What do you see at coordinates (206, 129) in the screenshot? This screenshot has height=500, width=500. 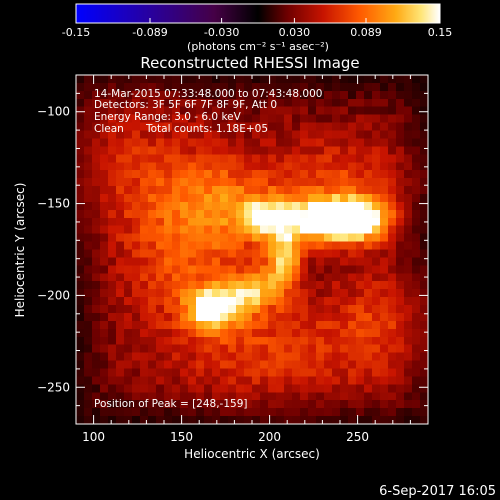 I see `annotation-counts: Total counts: 1.18E+05` at bounding box center [206, 129].